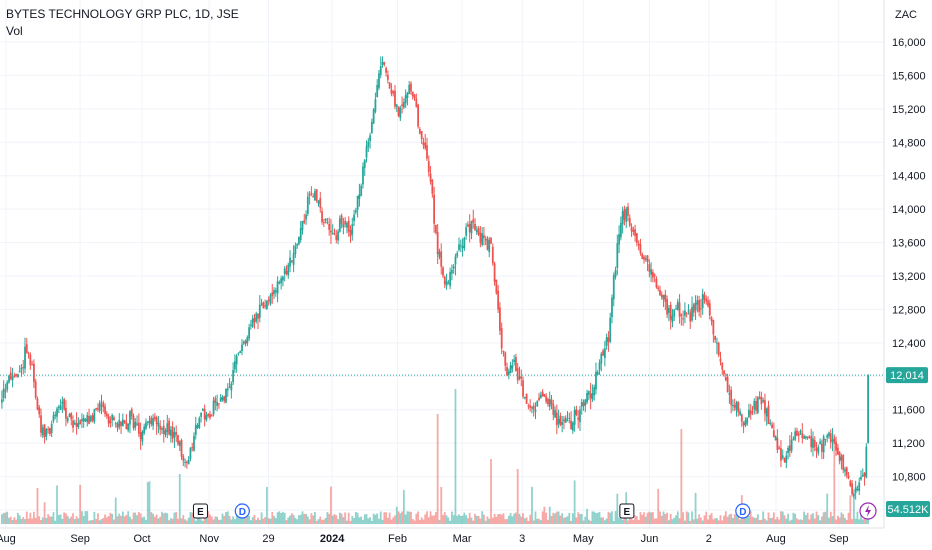 The width and height of the screenshot is (932, 550). I want to click on volume-indicator-label: Vol, so click(14, 31).